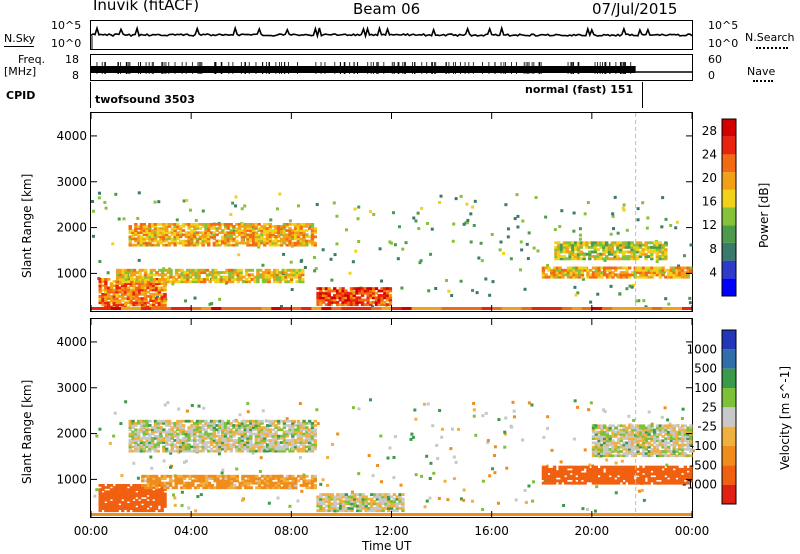 This screenshot has width=800, height=554. I want to click on power-ground-cell, so click(607, 308).